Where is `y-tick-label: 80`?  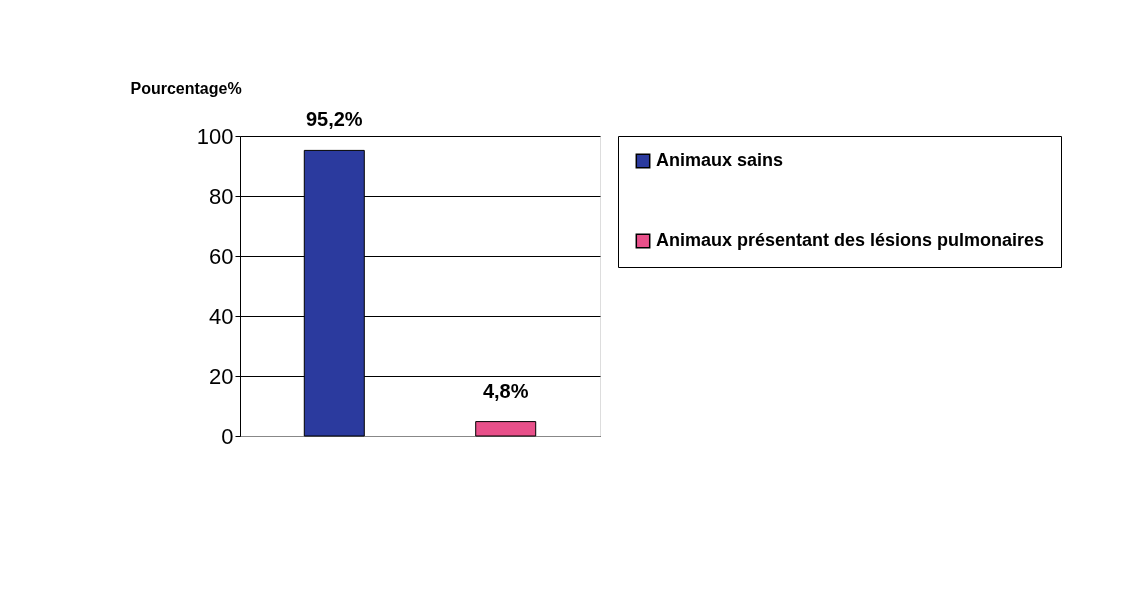
y-tick-label: 80 is located at coordinates (221, 196).